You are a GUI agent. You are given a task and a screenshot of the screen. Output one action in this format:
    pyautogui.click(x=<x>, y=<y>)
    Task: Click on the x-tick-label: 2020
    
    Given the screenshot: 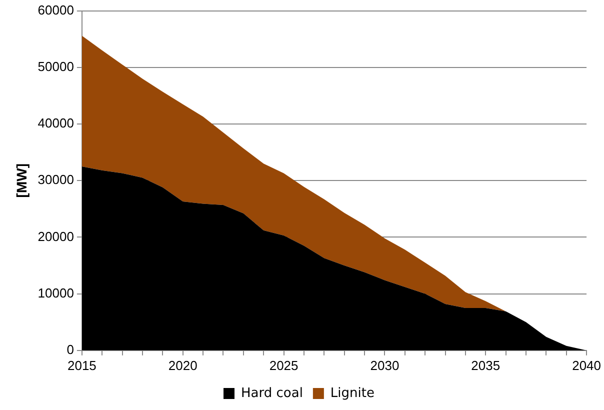 What is the action you would take?
    pyautogui.click(x=183, y=365)
    